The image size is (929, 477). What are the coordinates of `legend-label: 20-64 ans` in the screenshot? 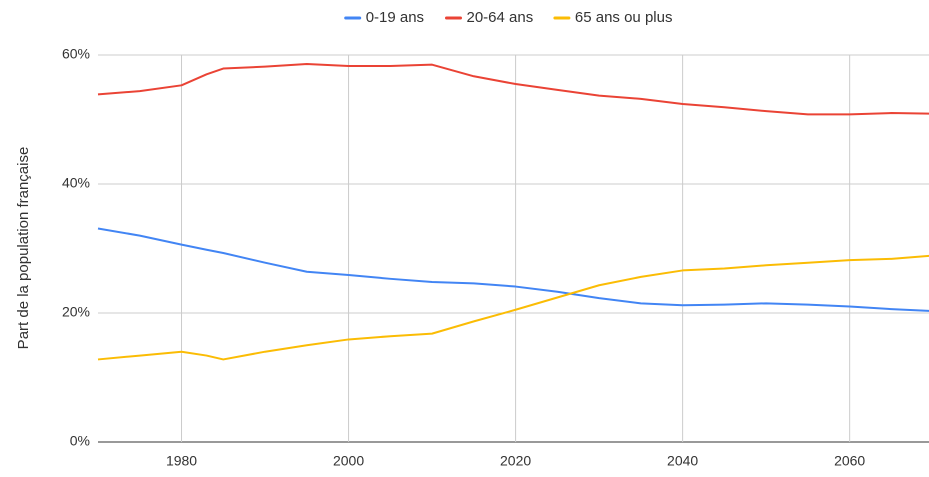 It's located at (500, 17).